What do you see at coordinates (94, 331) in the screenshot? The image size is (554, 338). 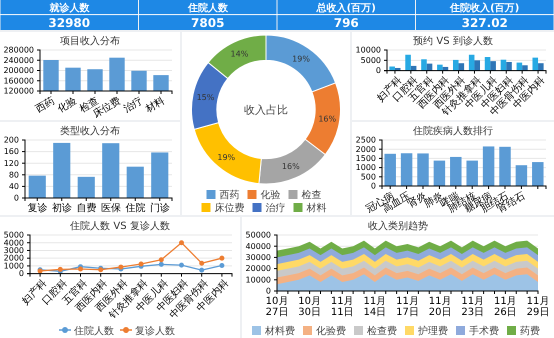 I see `legend-label: 住院人数` at bounding box center [94, 331].